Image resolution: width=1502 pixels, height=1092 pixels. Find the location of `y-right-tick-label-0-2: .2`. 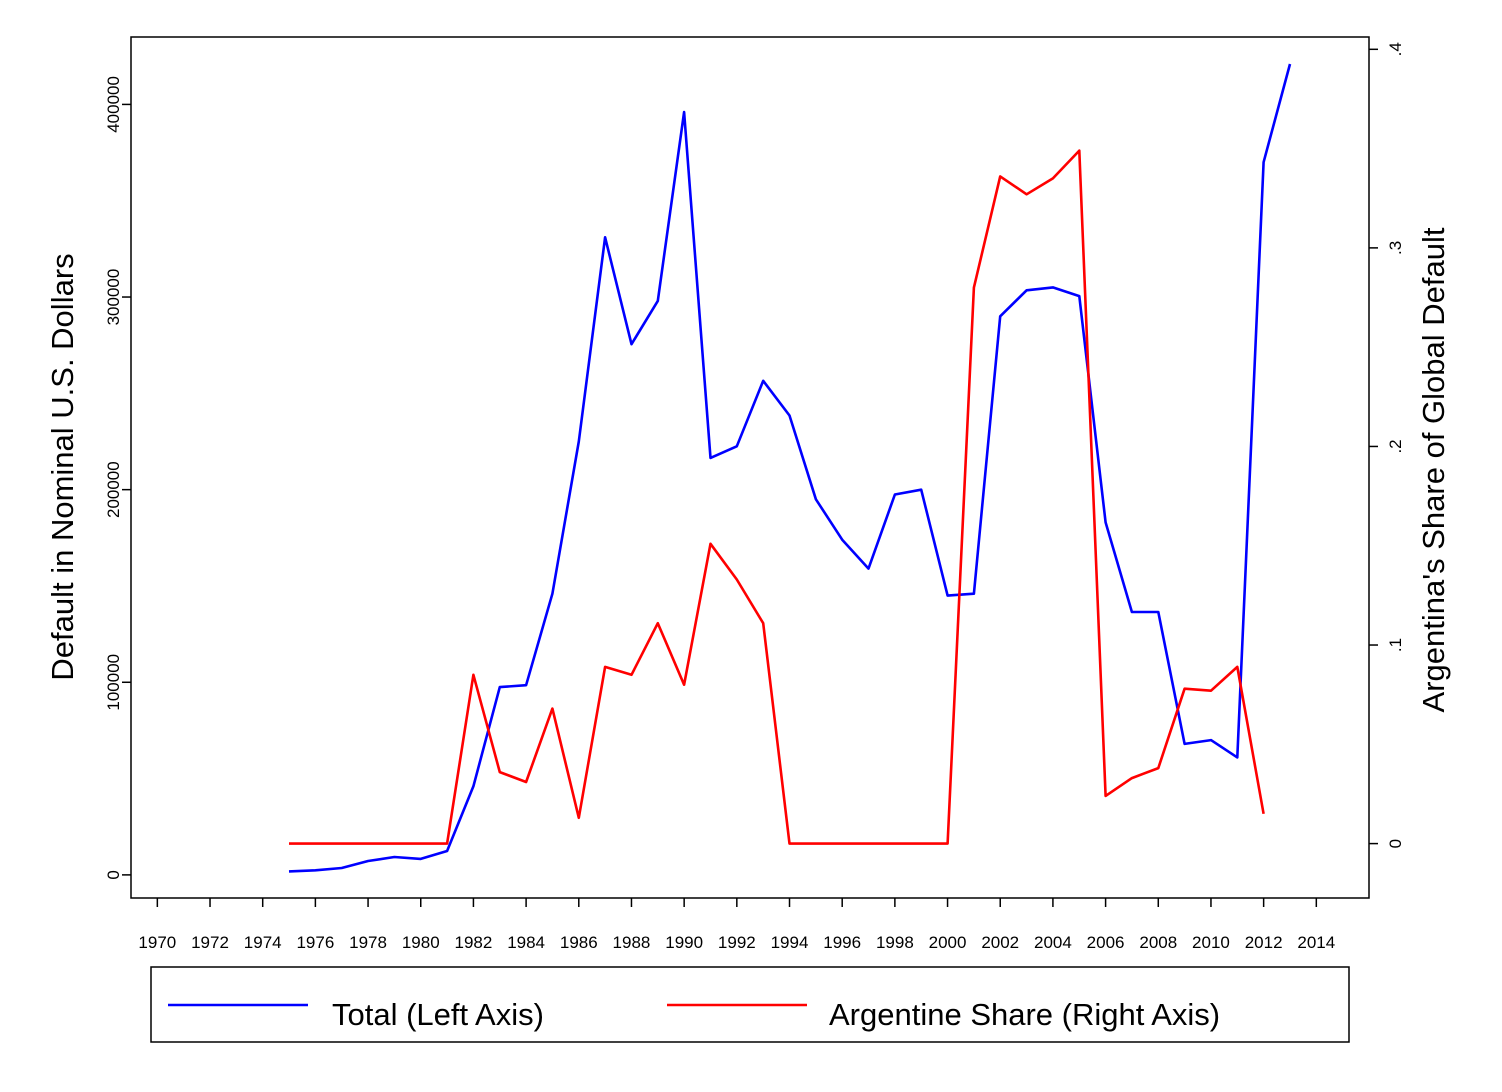

y-right-tick-label-0-2: .2 is located at coordinates (1395, 446).